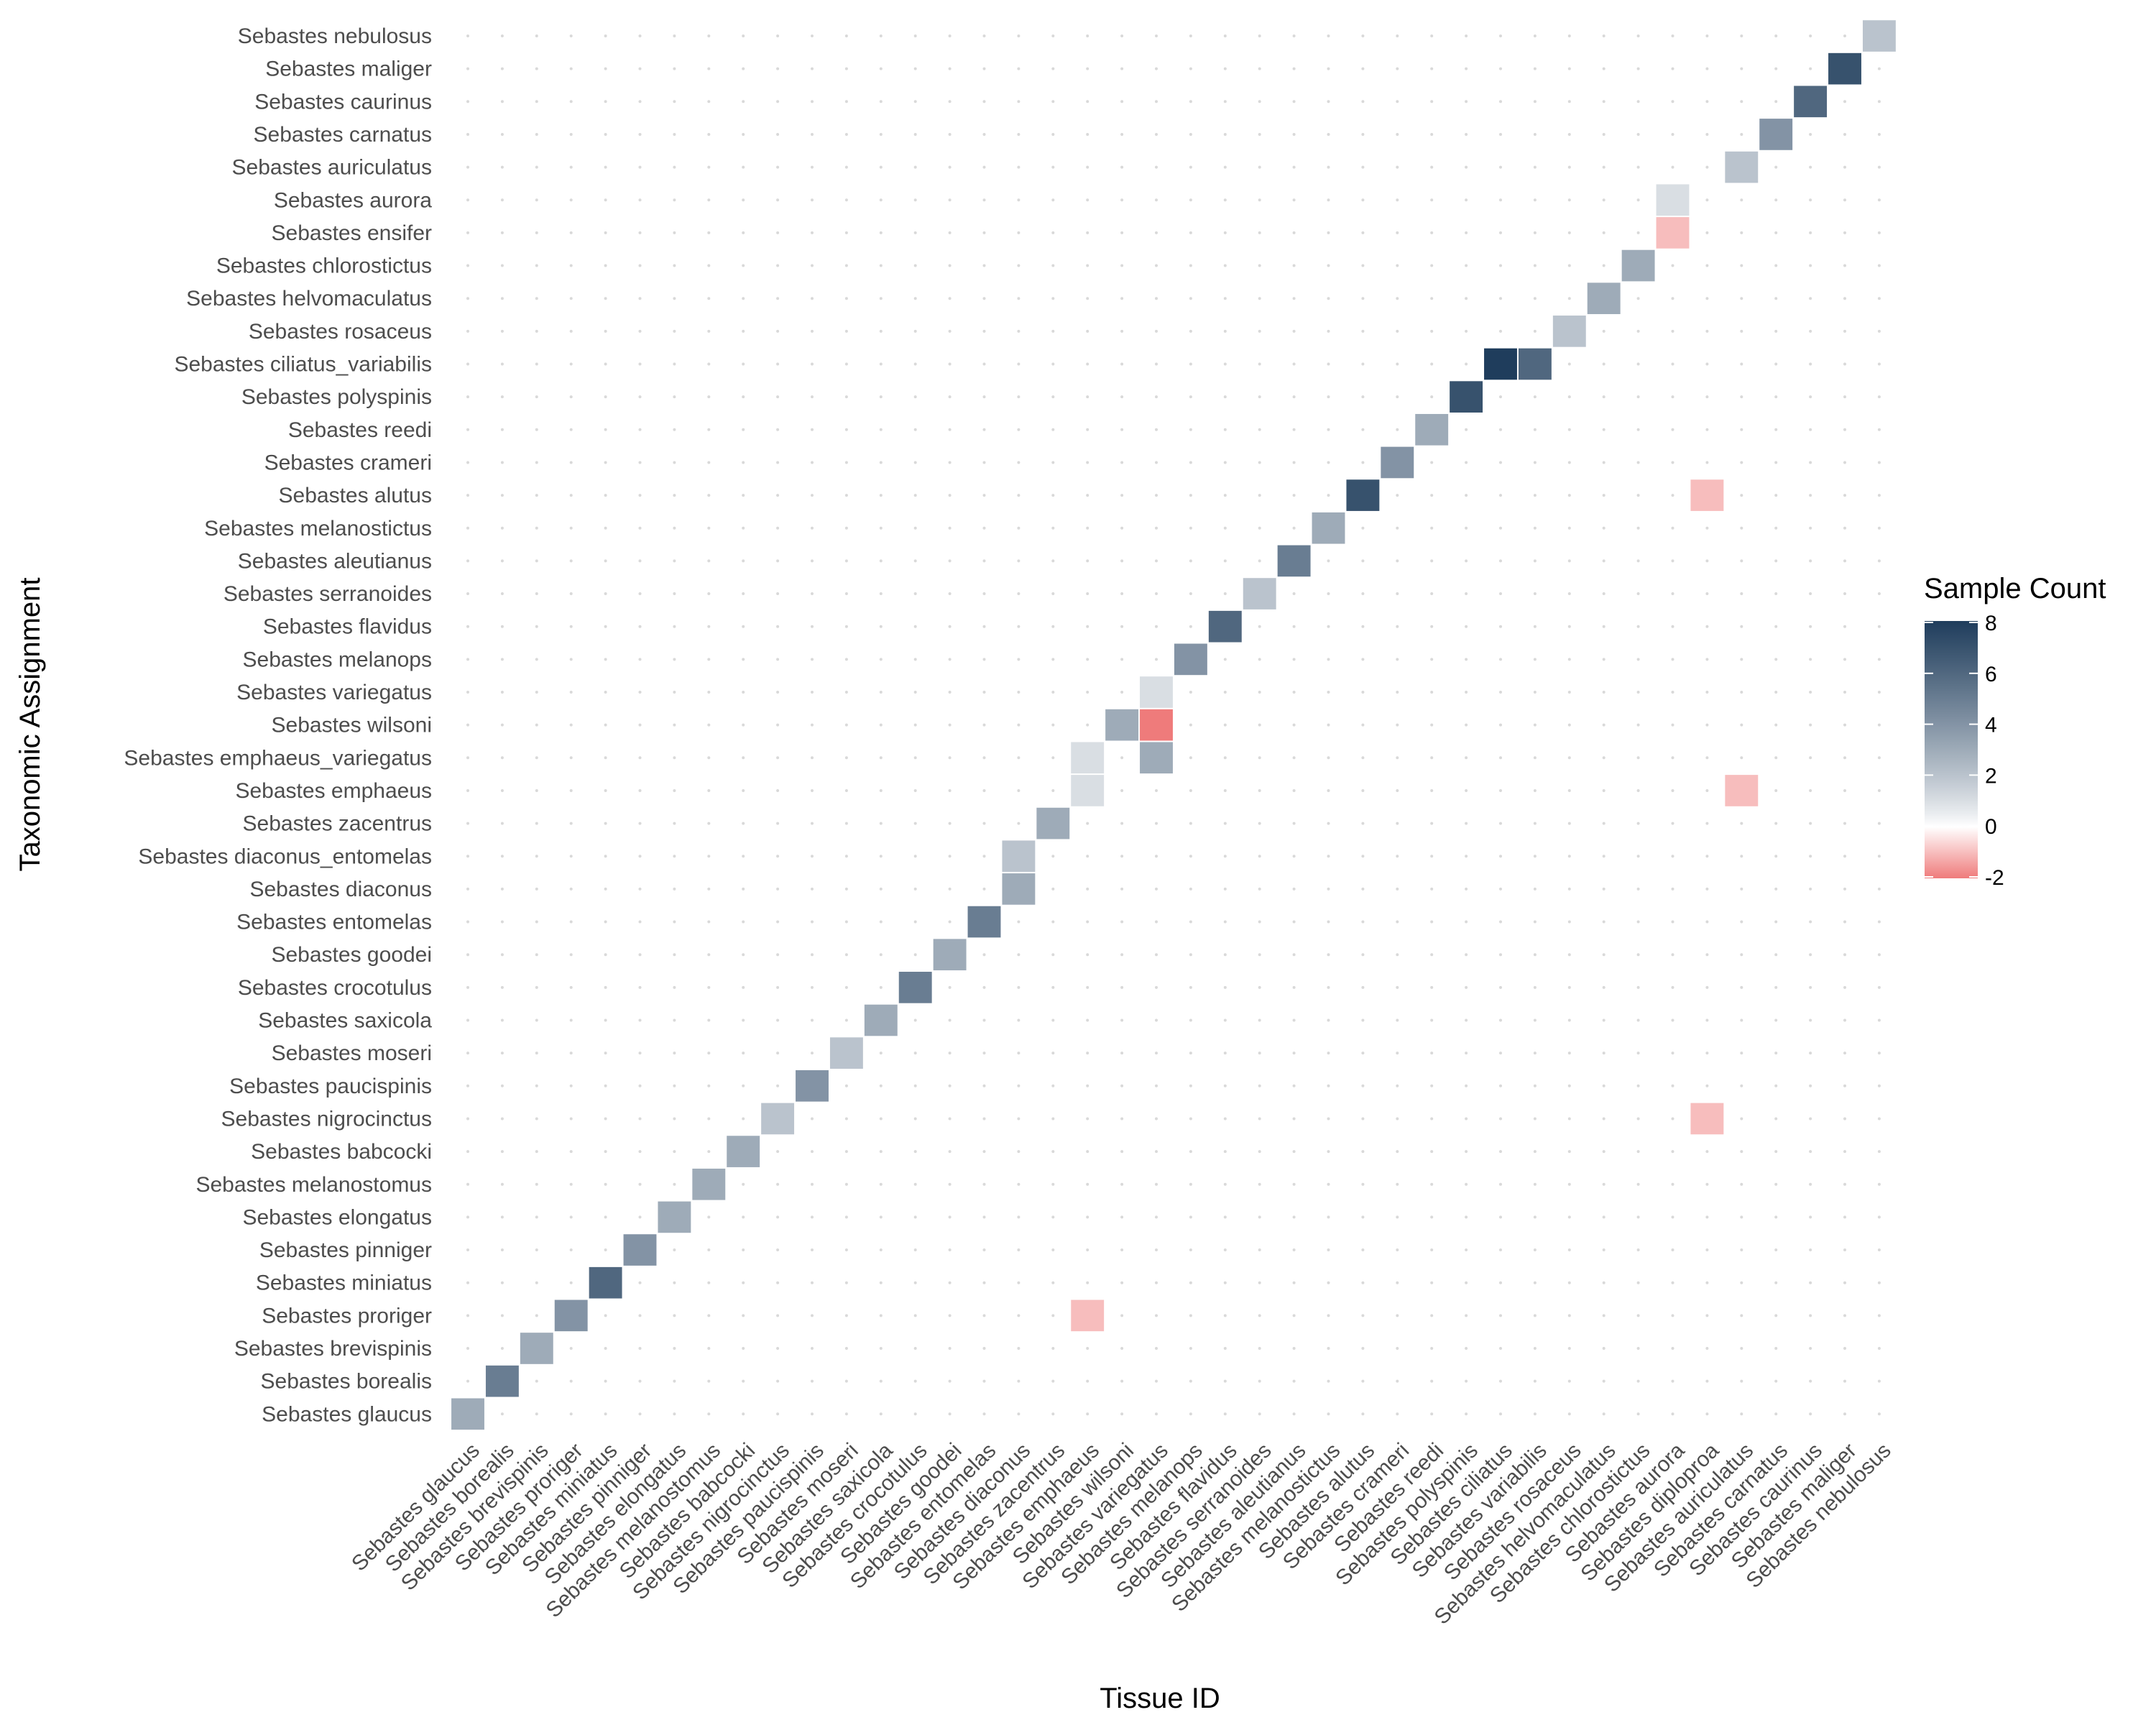 The height and width of the screenshot is (1725, 2156). I want to click on y-tick-label: Sebastes melanops, so click(338, 659).